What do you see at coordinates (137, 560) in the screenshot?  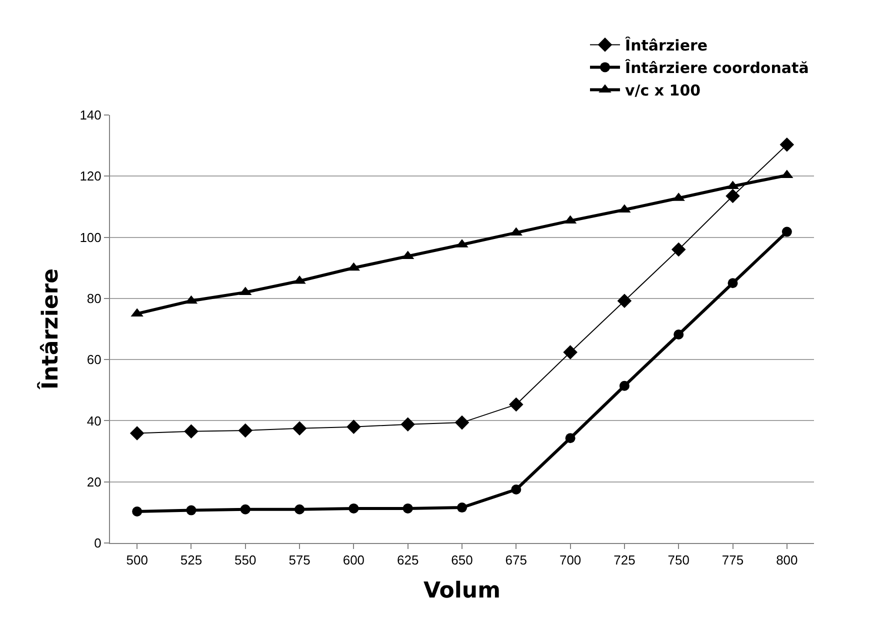 I see `x-tick-label: 500` at bounding box center [137, 560].